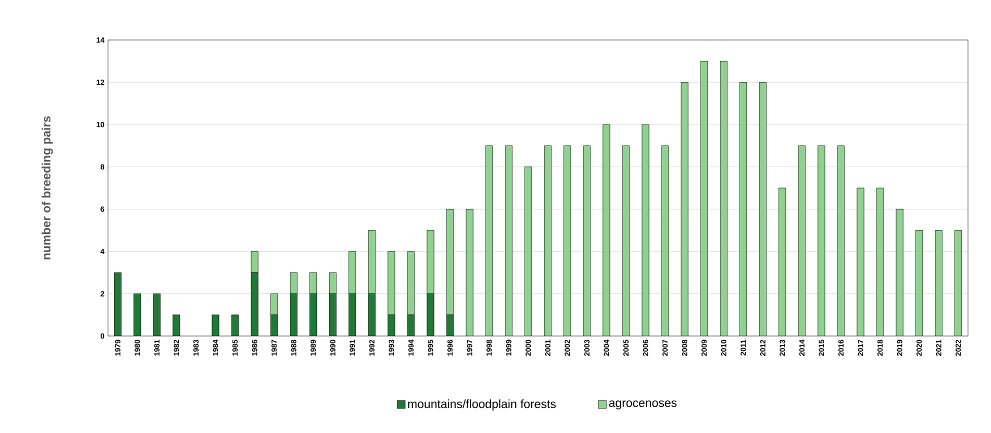 Image resolution: width=991 pixels, height=433 pixels. Describe the element at coordinates (643, 405) in the screenshot. I see `legend-label: agrocenoses` at that location.